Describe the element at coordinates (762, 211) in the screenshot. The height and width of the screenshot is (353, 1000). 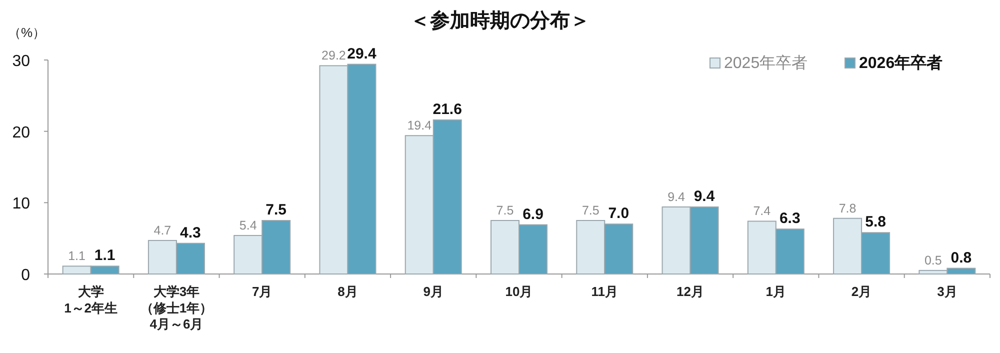
I see `data-label: 7.4` at that location.